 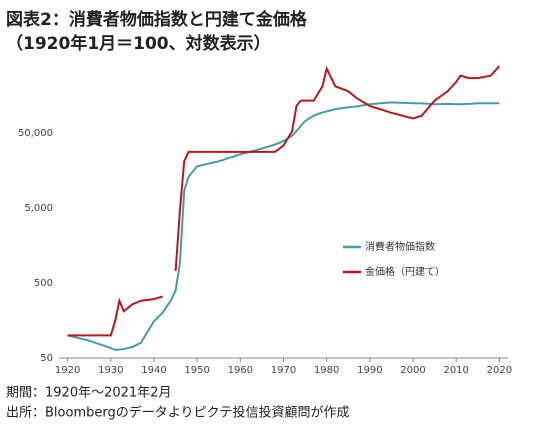 I want to click on x-tick-label: 1920, so click(x=67, y=370).